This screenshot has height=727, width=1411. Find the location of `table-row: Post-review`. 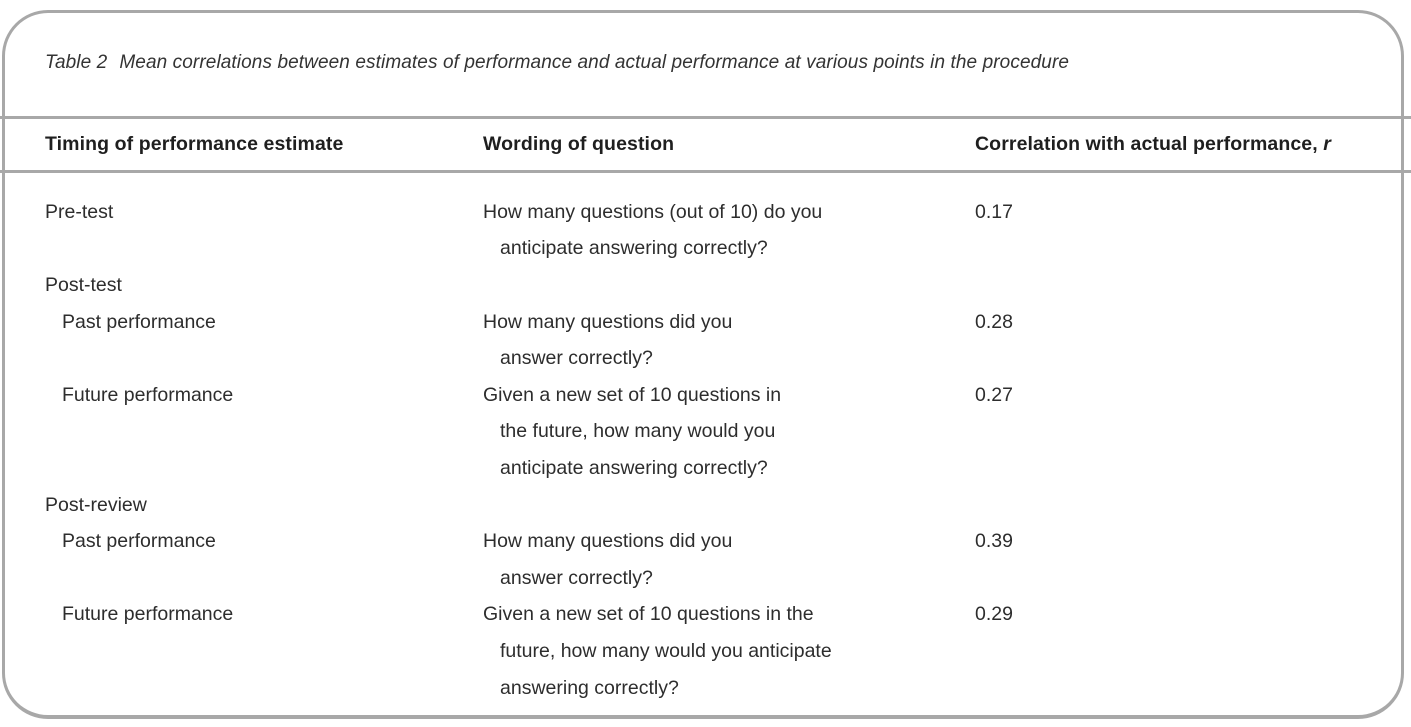

table-row: Post-review is located at coordinates (705, 505).